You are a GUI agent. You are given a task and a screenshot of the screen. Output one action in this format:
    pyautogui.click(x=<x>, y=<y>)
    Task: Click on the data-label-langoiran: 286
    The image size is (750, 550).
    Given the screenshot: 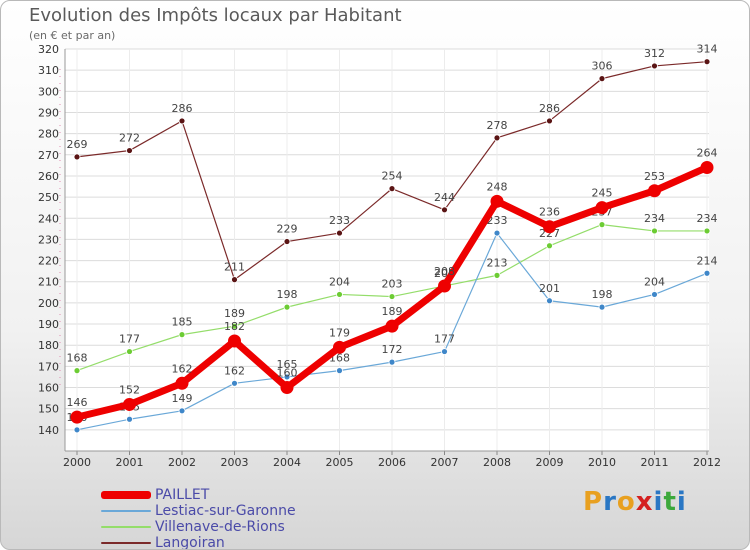 What is the action you would take?
    pyautogui.click(x=549, y=108)
    